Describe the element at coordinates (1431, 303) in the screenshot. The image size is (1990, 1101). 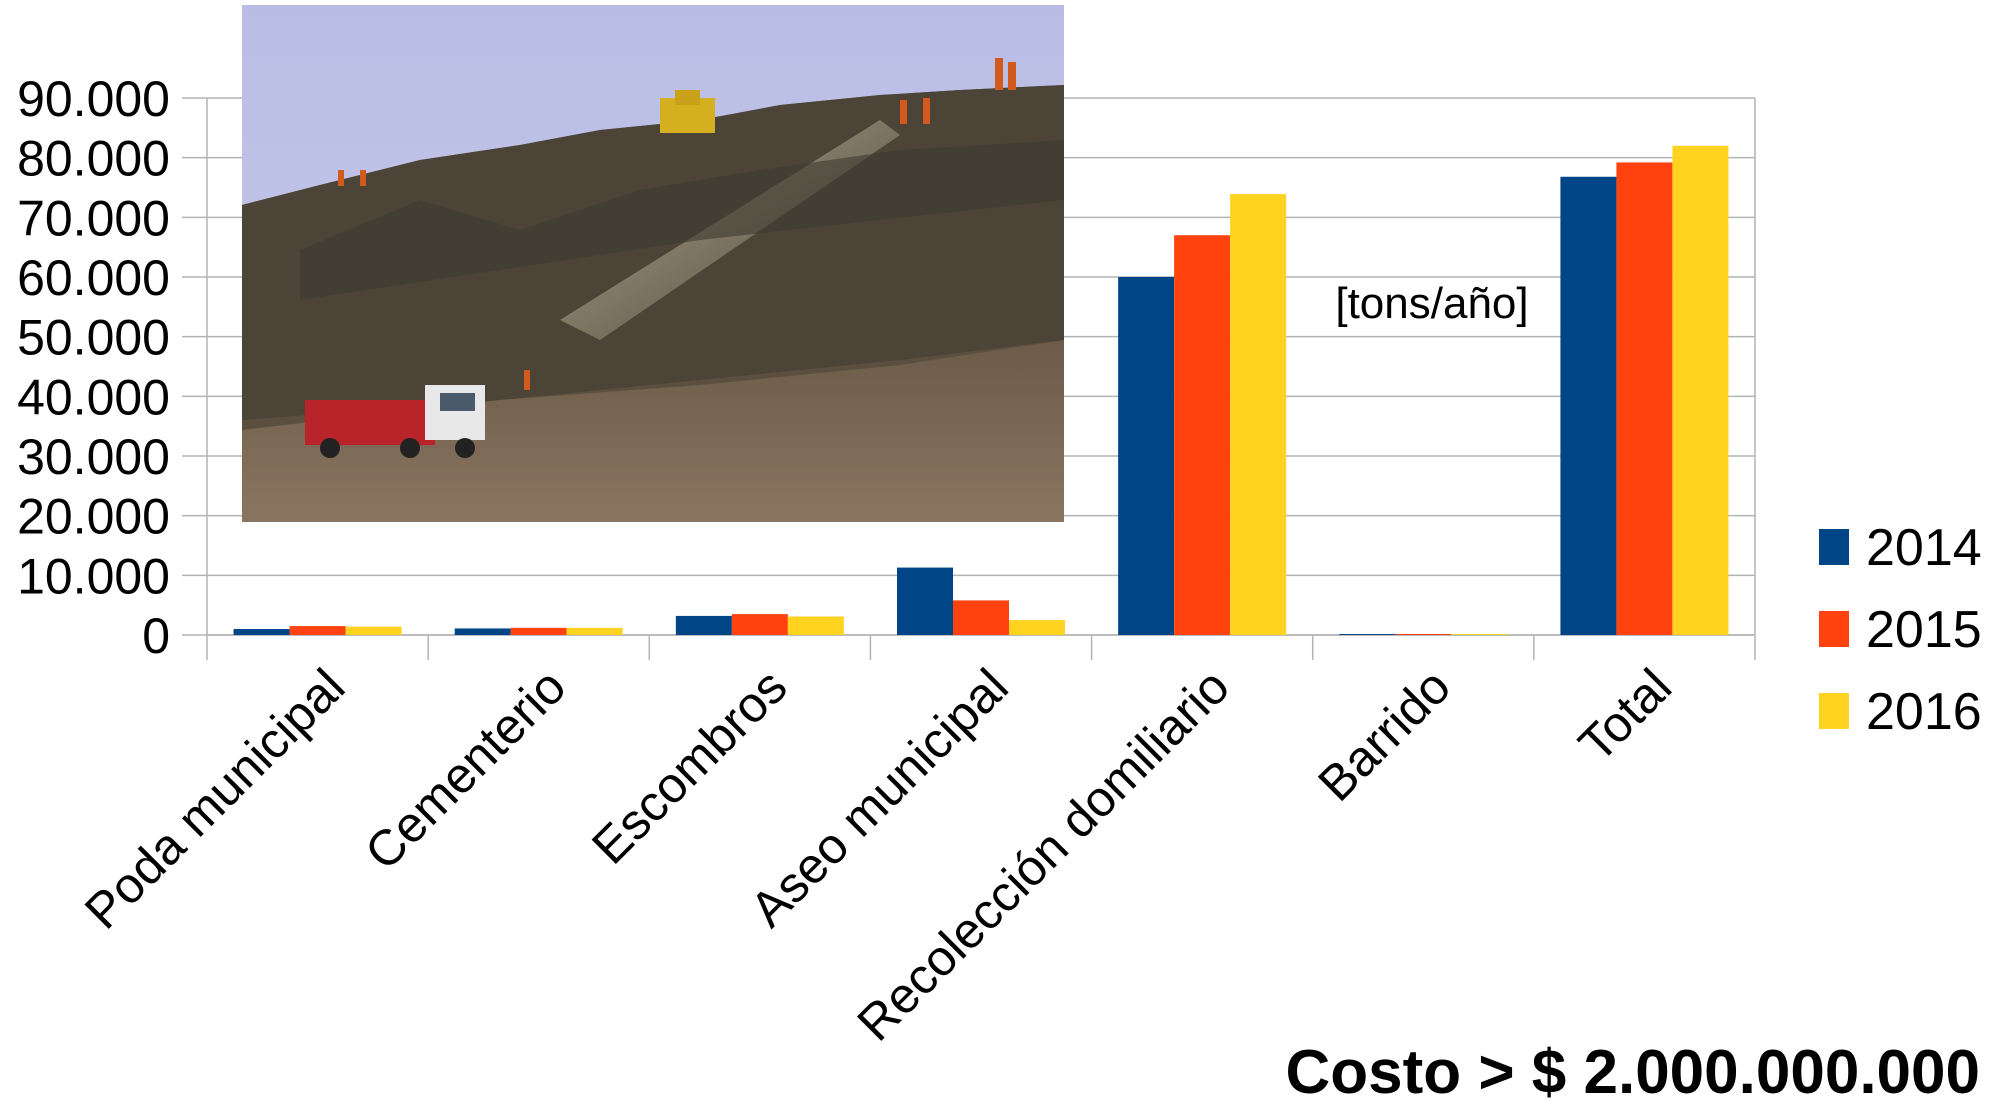
I see `unit-label: [tons/año]` at that location.